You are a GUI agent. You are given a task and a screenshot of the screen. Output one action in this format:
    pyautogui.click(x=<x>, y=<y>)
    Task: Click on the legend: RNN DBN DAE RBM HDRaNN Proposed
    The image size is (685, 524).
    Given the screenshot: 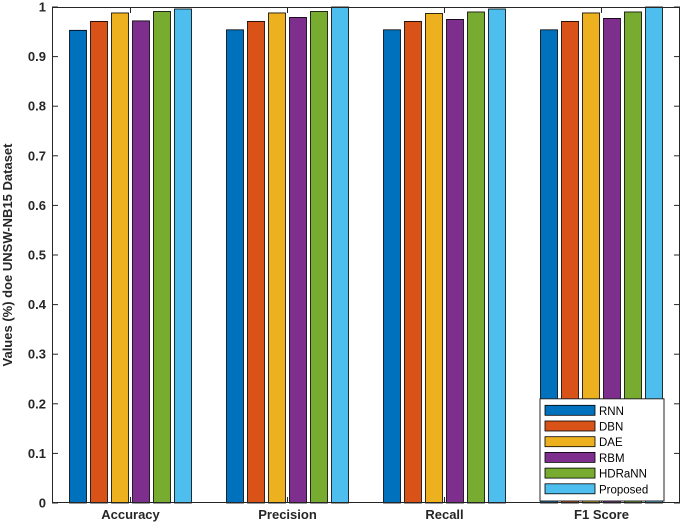 What is the action you would take?
    pyautogui.click(x=602, y=450)
    